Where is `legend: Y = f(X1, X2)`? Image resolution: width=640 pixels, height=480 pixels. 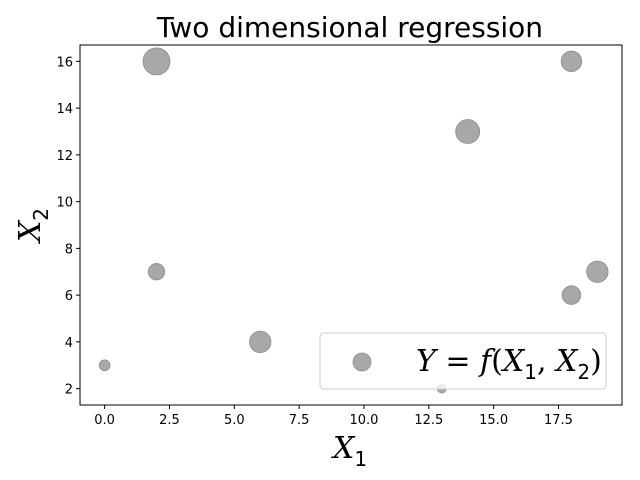 legend: Y = f(X1, X2) is located at coordinates (463, 361).